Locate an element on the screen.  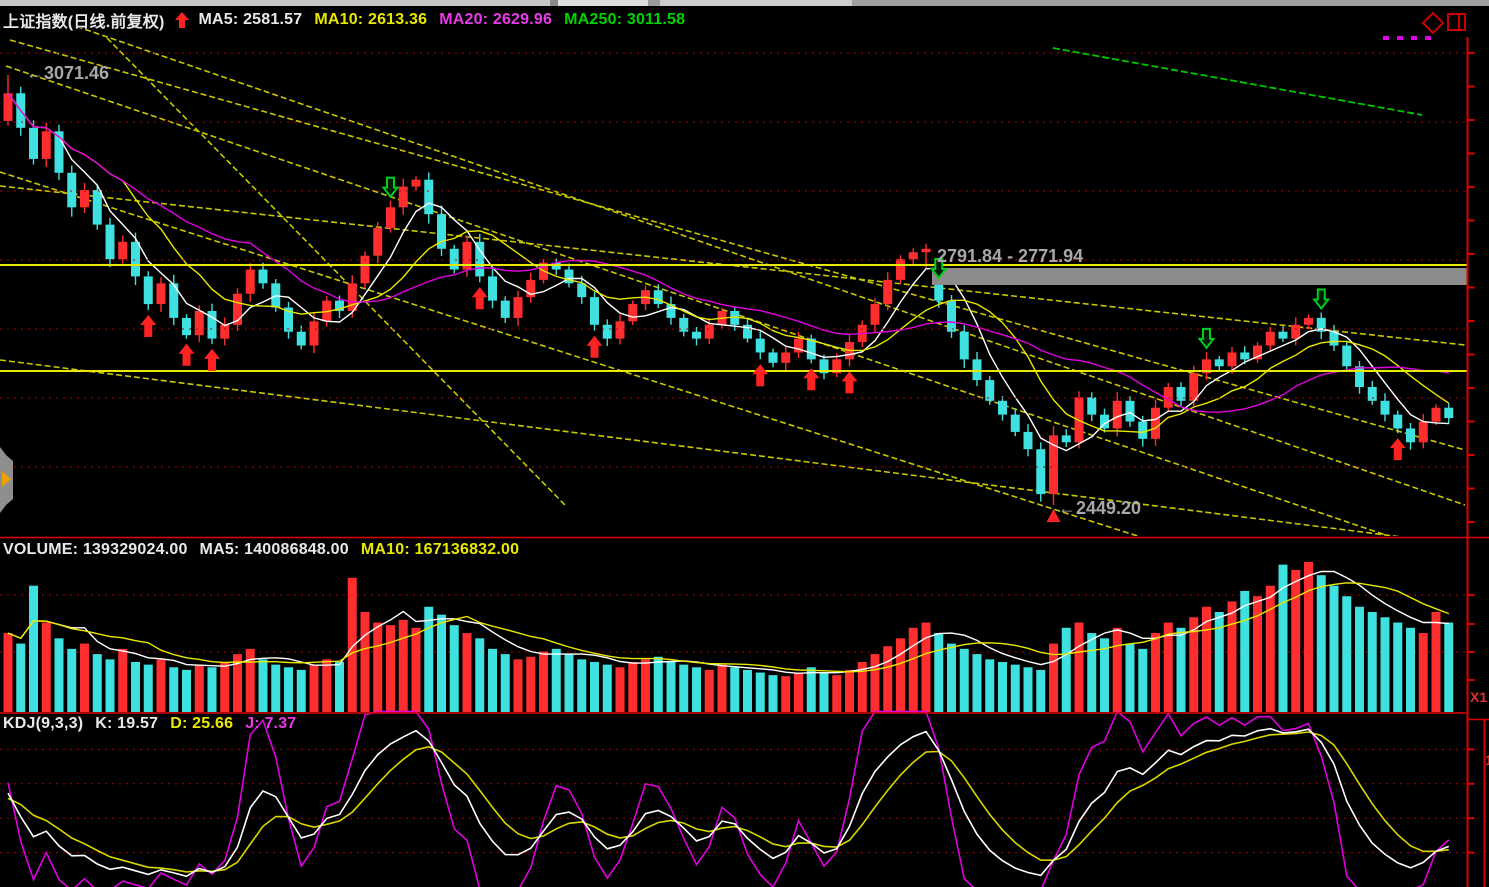
diamond-tool-icon is located at coordinates (1433, 23).